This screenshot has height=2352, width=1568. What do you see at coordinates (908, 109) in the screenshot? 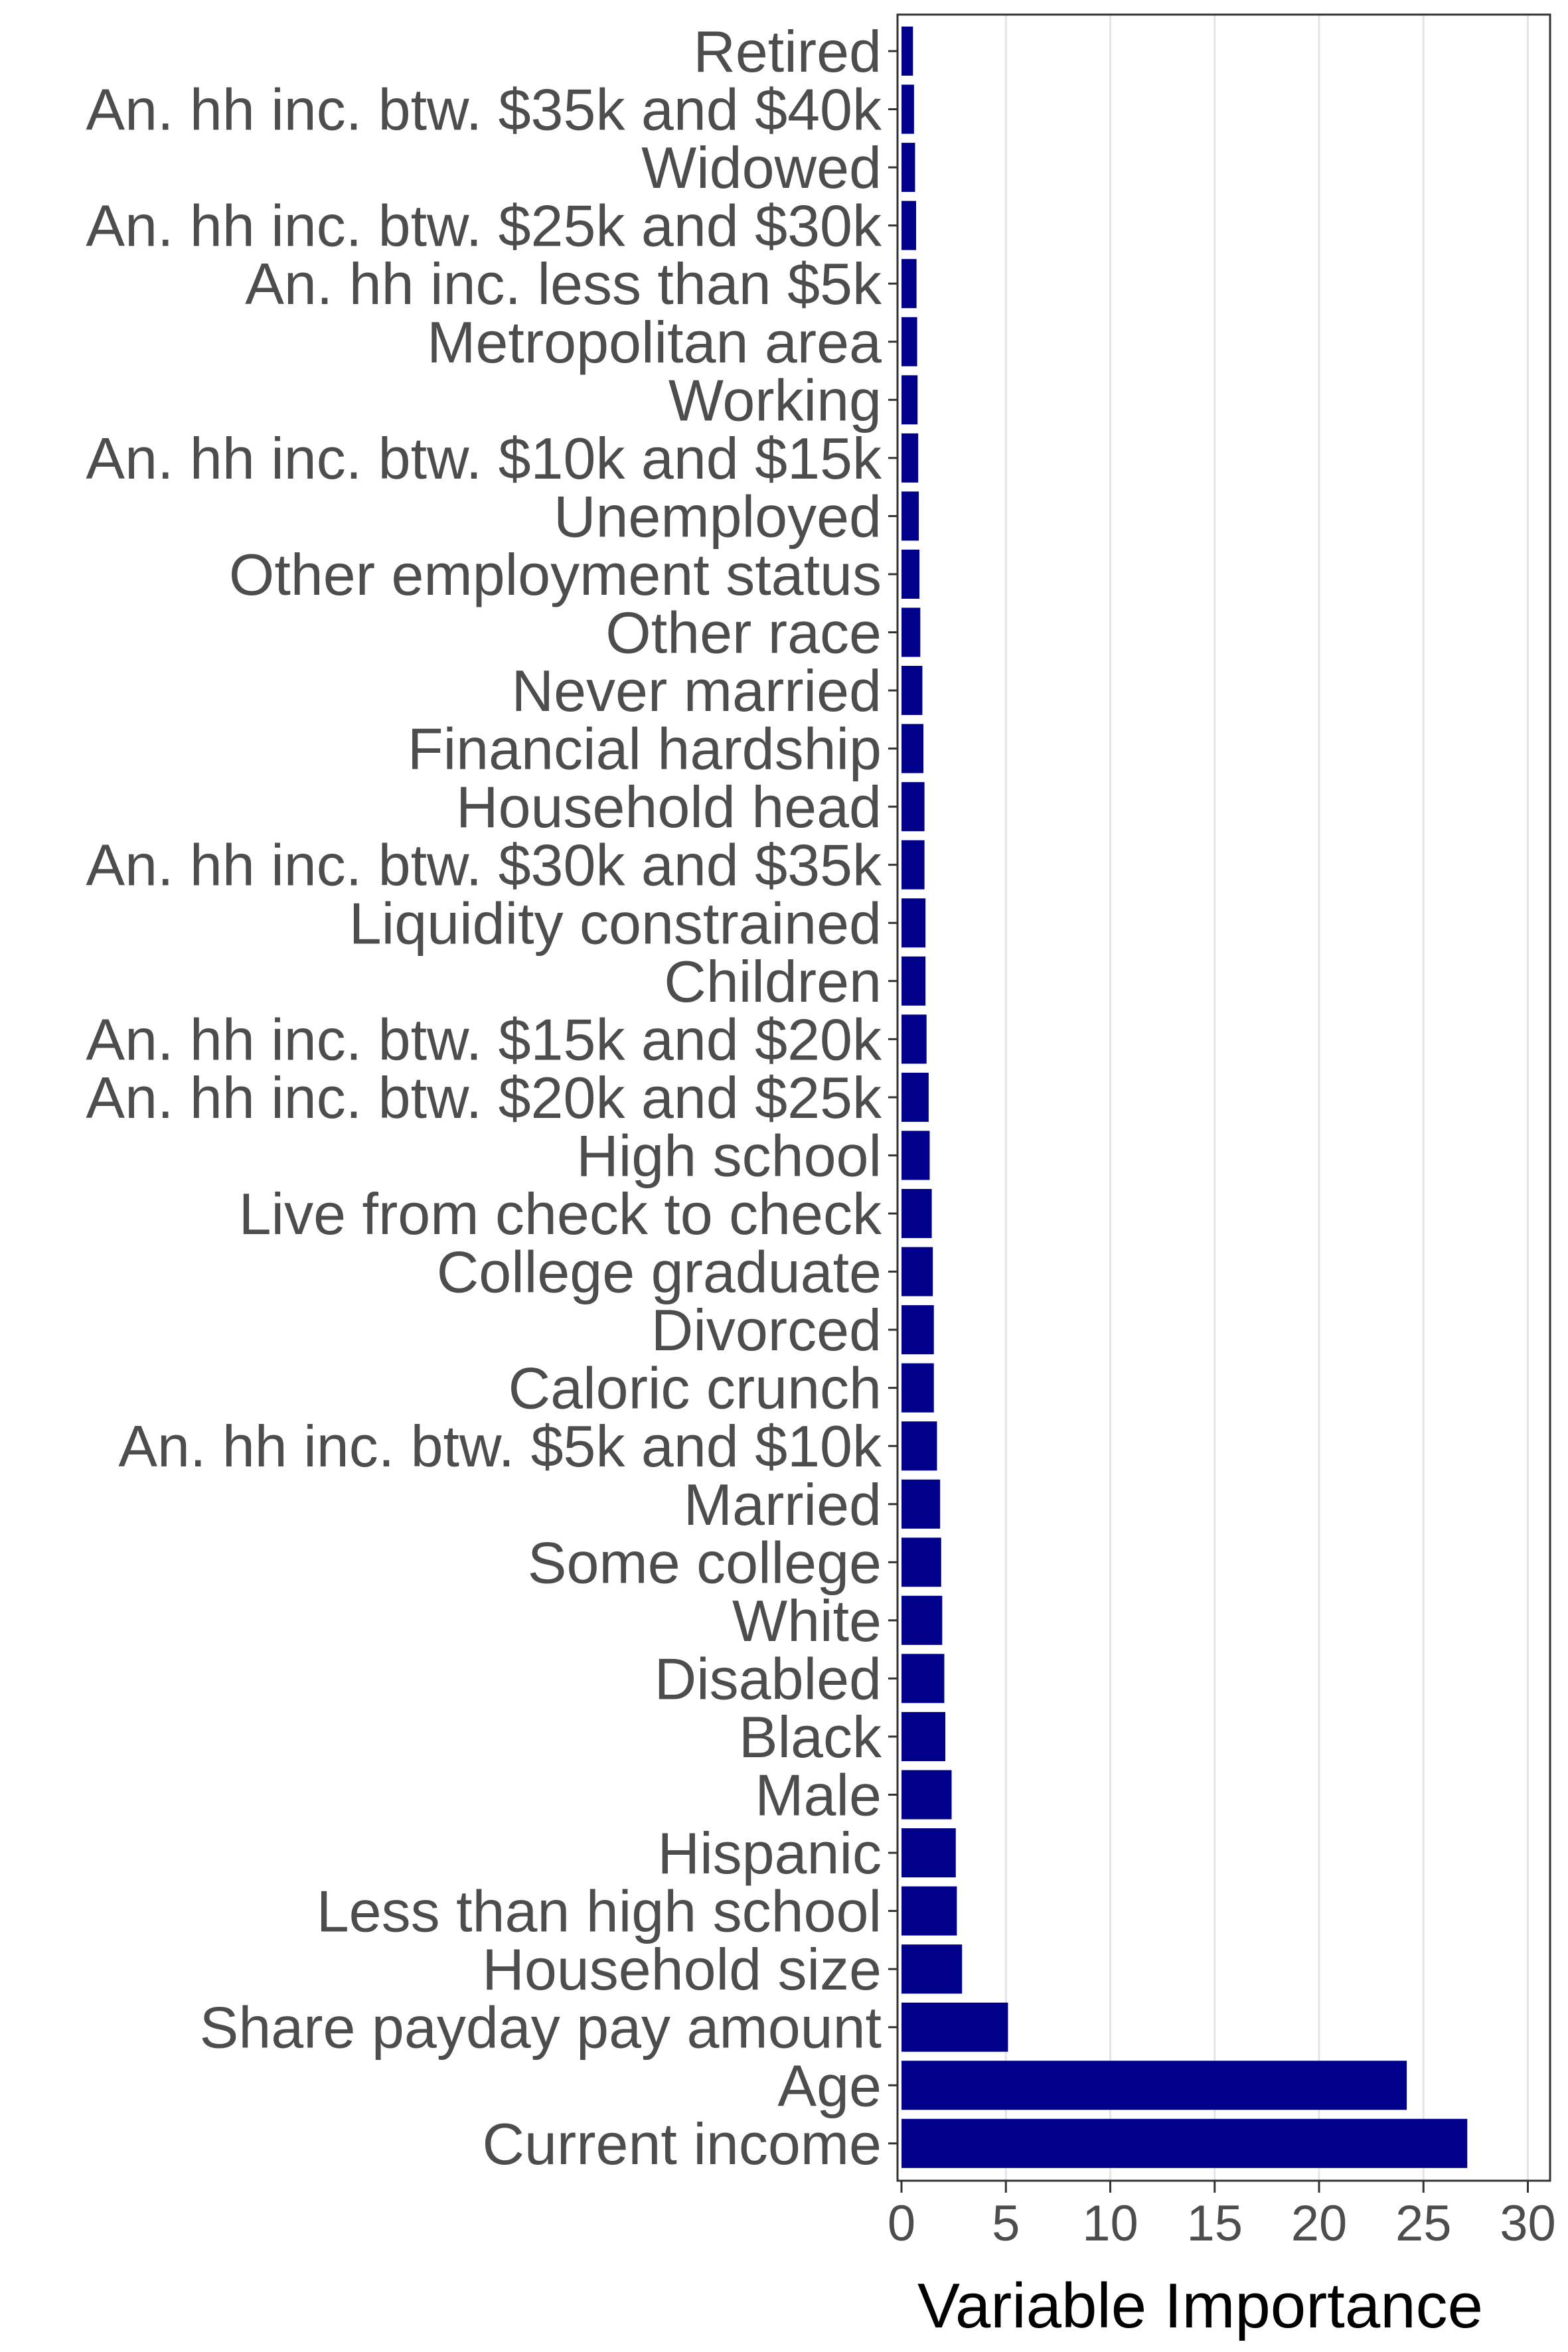
I see `bar-an-hh-inc-btw-35k-and-40k` at bounding box center [908, 109].